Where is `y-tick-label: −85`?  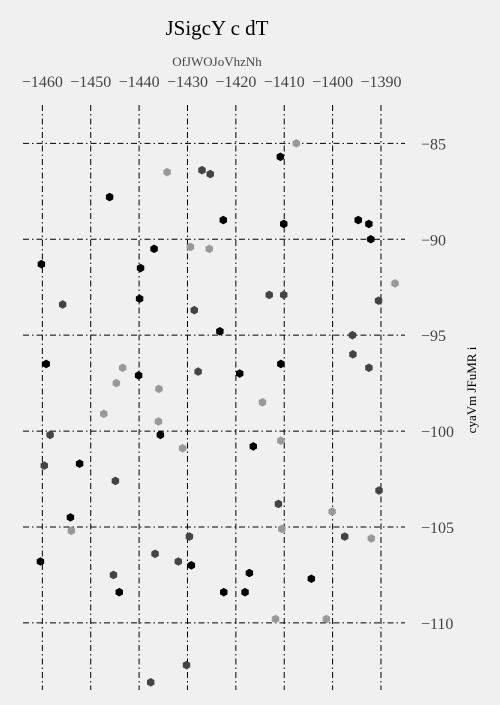 y-tick-label: −85 is located at coordinates (433, 144).